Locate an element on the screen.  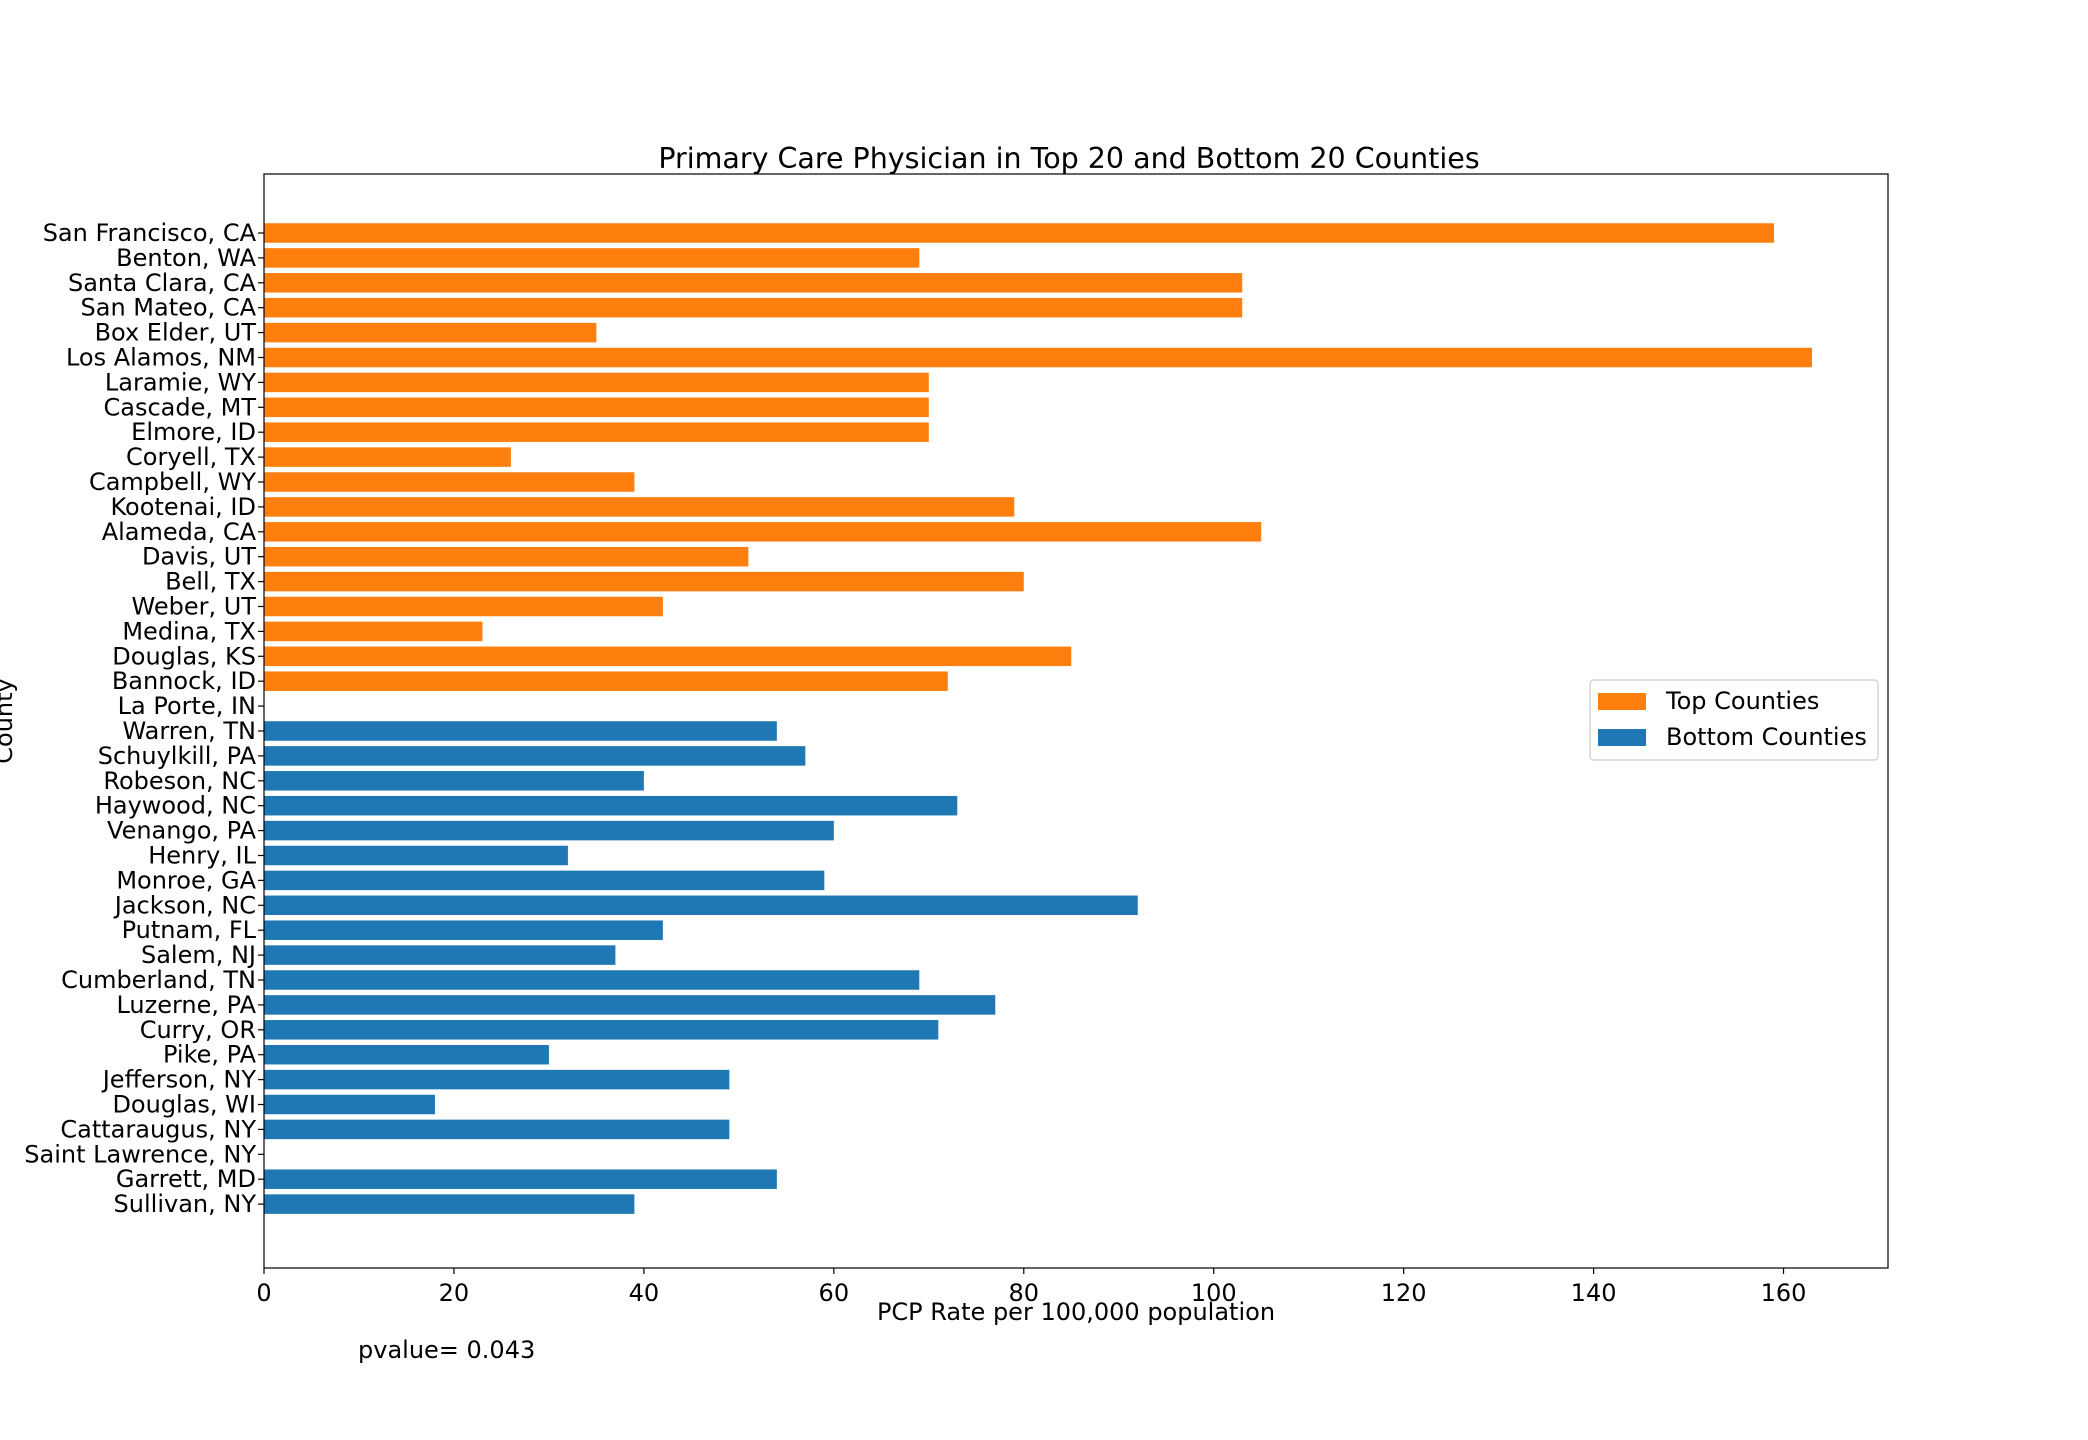
y-tick-label: Campbell, WY is located at coordinates (172, 482).